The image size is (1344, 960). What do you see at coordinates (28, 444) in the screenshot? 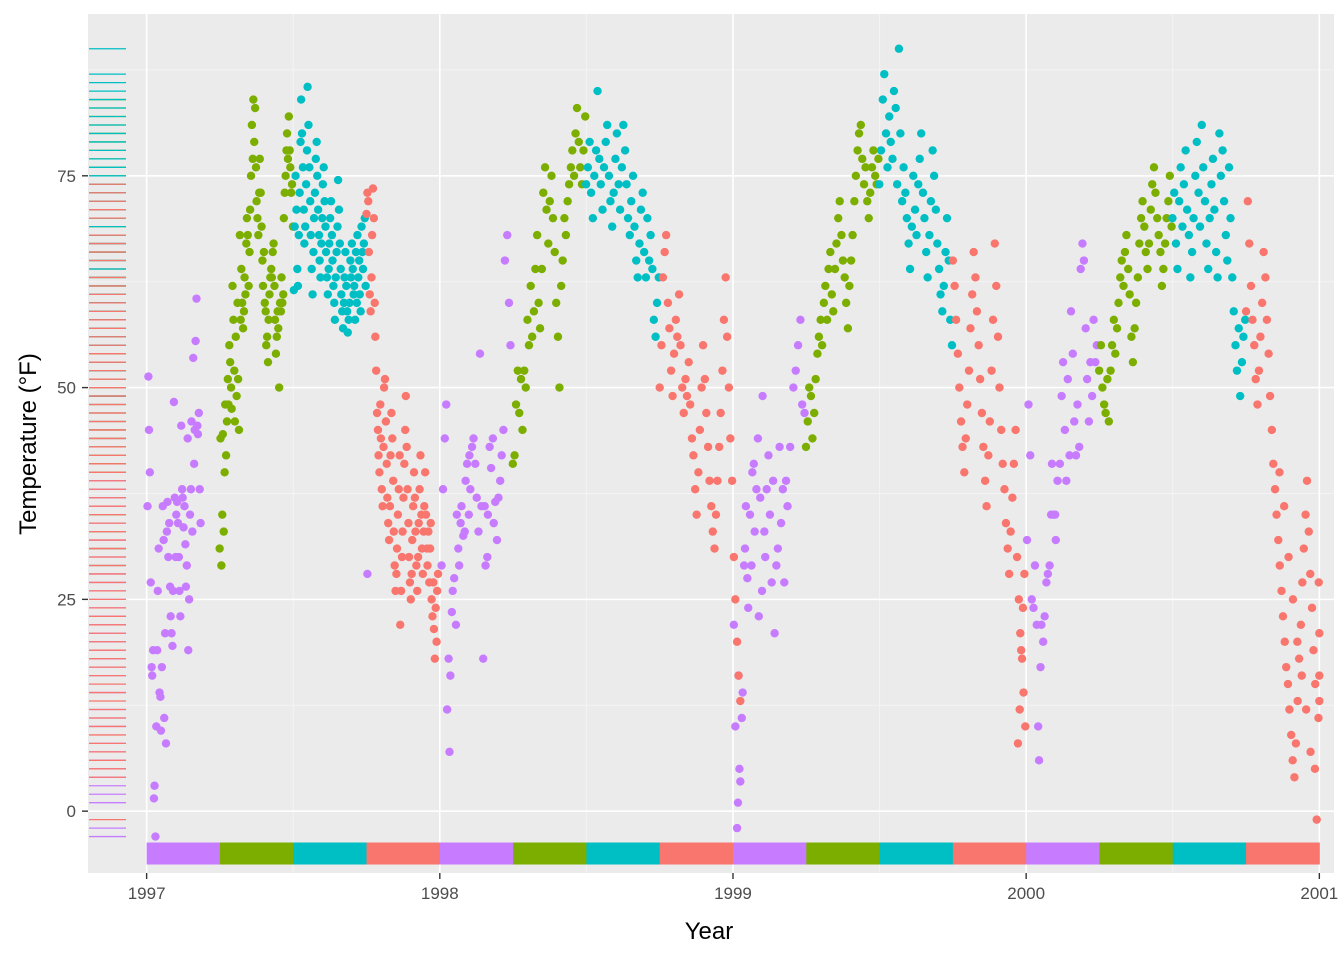
I see `y-axis-title: Temperature (°F)` at bounding box center [28, 444].